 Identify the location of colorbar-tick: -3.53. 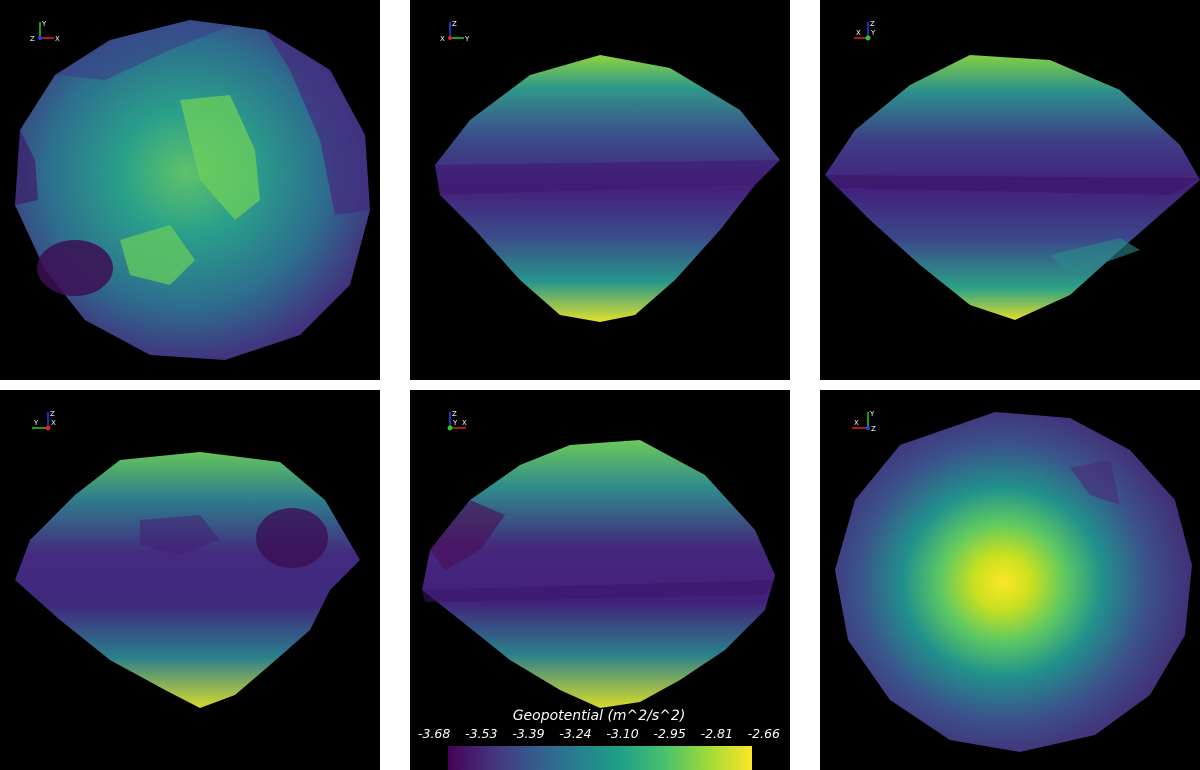
(481, 733).